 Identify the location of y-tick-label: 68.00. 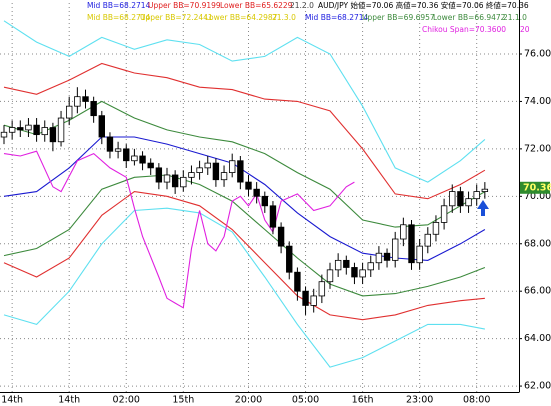
(537, 243).